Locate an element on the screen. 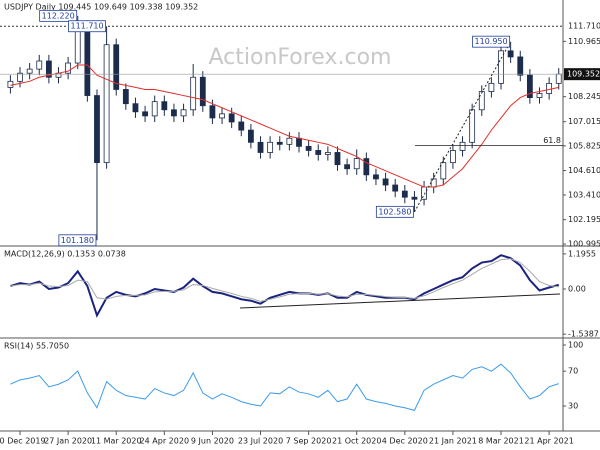 This screenshot has width=600, height=450. y-tick-label: 108.245 is located at coordinates (584, 96).